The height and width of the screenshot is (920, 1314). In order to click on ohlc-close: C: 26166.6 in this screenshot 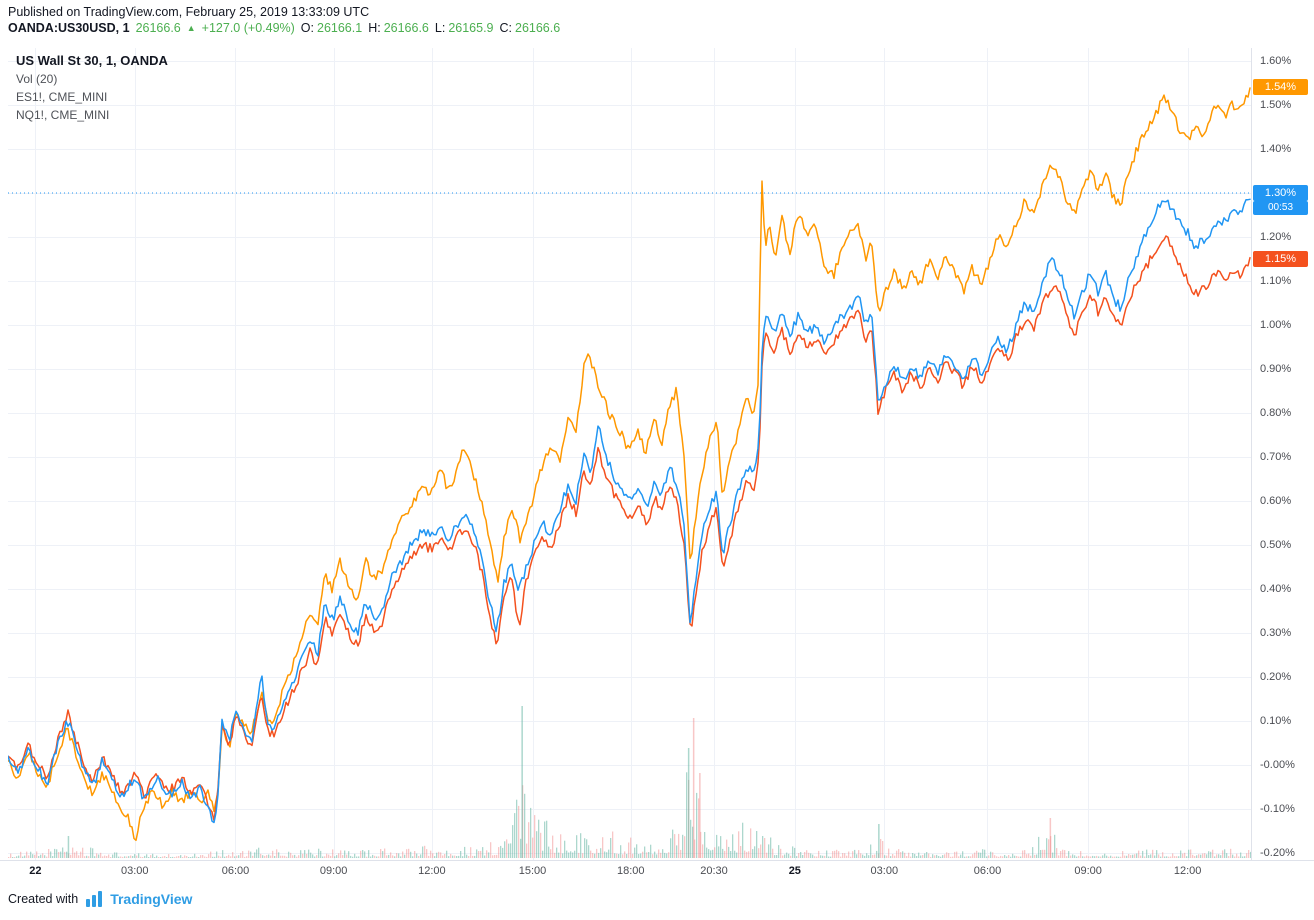, I will do `click(530, 28)`.